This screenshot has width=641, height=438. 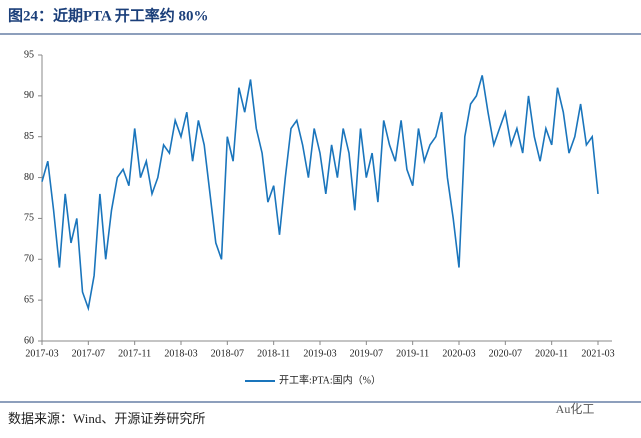 I want to click on x-tick-label: 2019-11, so click(x=412, y=353).